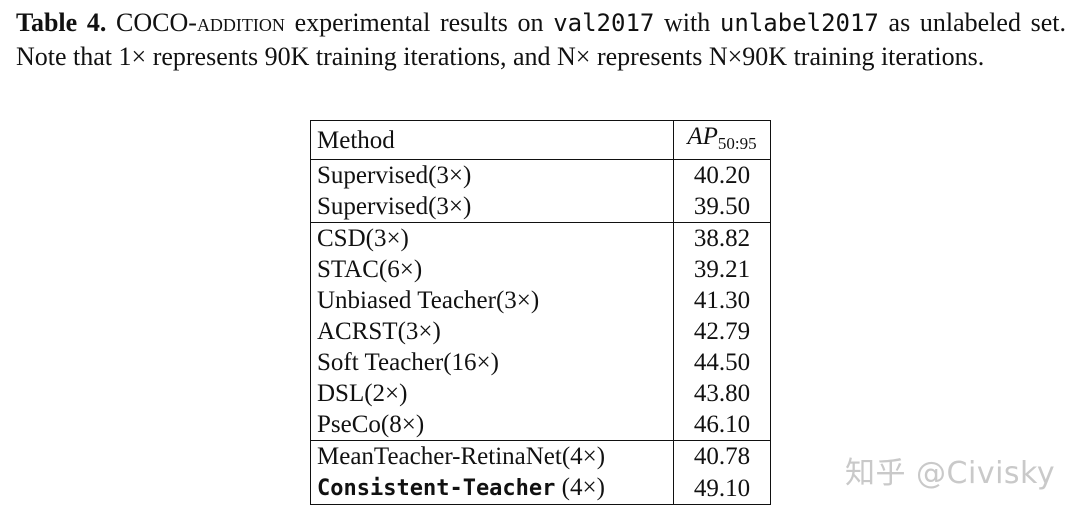  Describe the element at coordinates (722, 238) in the screenshot. I see `row-ap: 38.82` at that location.